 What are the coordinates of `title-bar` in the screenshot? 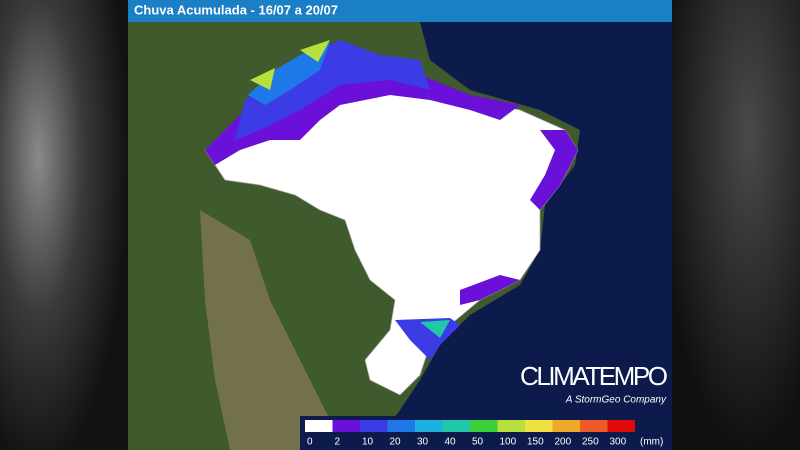 It's located at (400, 11).